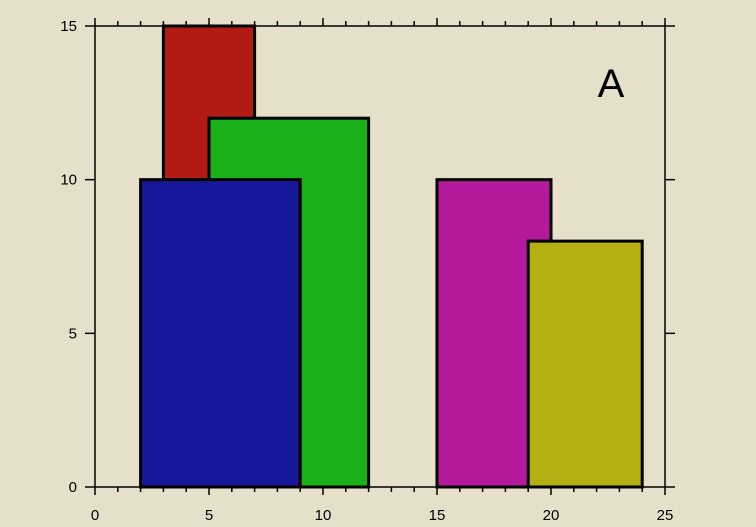  Describe the element at coordinates (611, 84) in the screenshot. I see `panel-label: A` at that location.